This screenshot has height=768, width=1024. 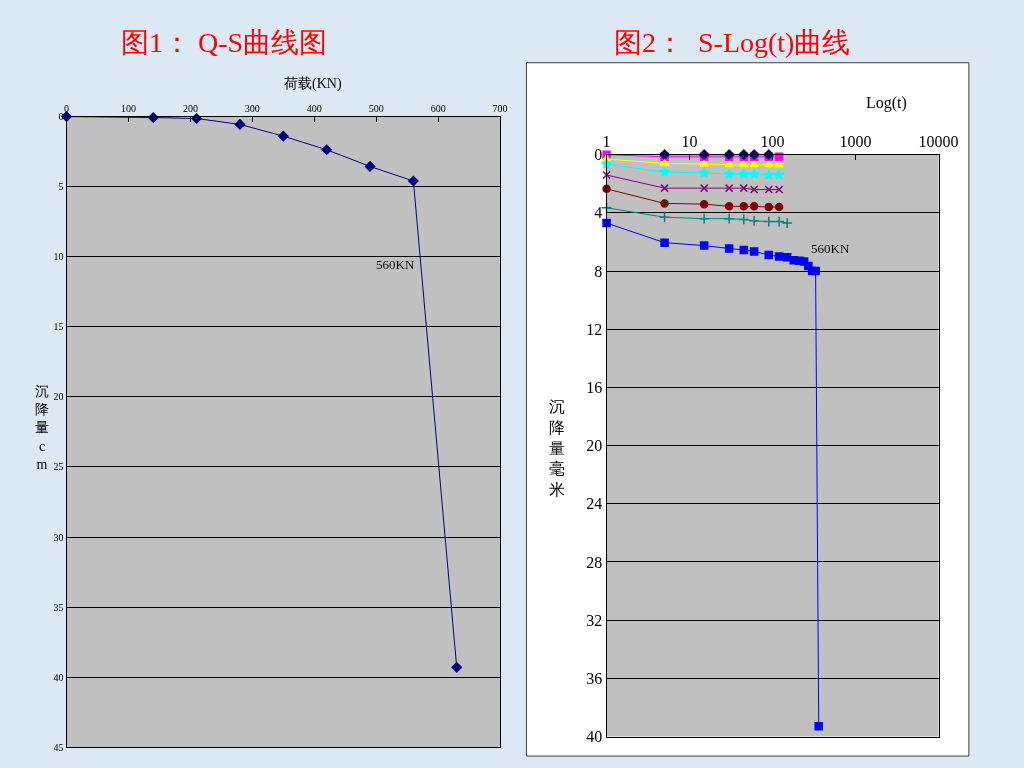 What do you see at coordinates (58, 537) in the screenshot?
I see `y-tick-label: 30` at bounding box center [58, 537].